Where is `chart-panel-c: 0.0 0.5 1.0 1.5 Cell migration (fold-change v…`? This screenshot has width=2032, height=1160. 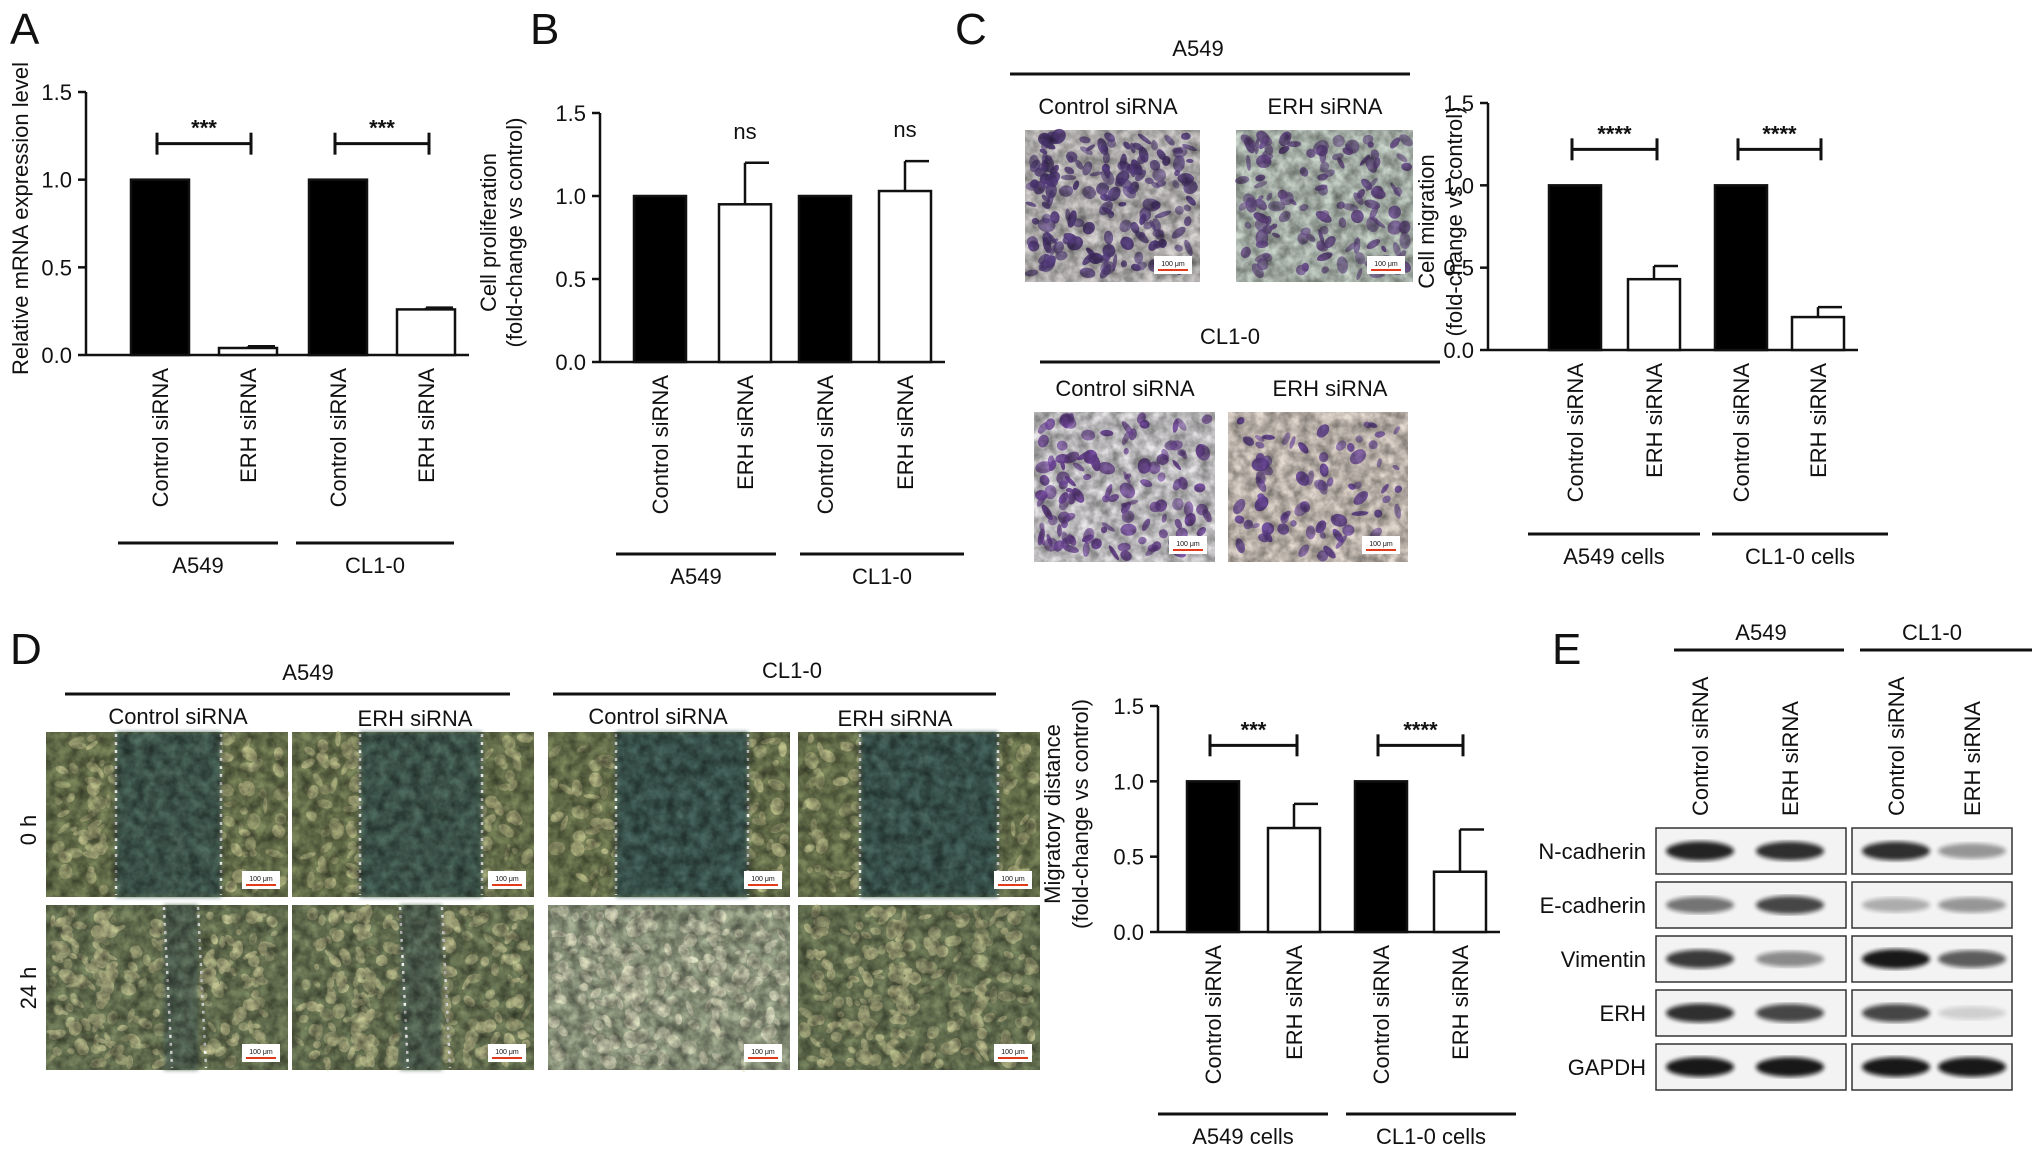 chart-panel-c: 0.0 0.5 1.0 1.5 Cell migration (fold-change v… is located at coordinates (1651, 330).